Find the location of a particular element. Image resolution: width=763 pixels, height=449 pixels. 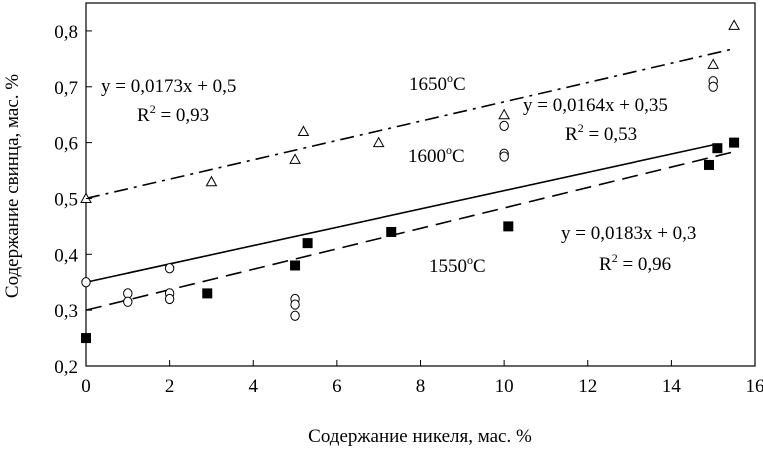

equation-1600: y = 0,0164x + 0,35 is located at coordinates (595, 105).